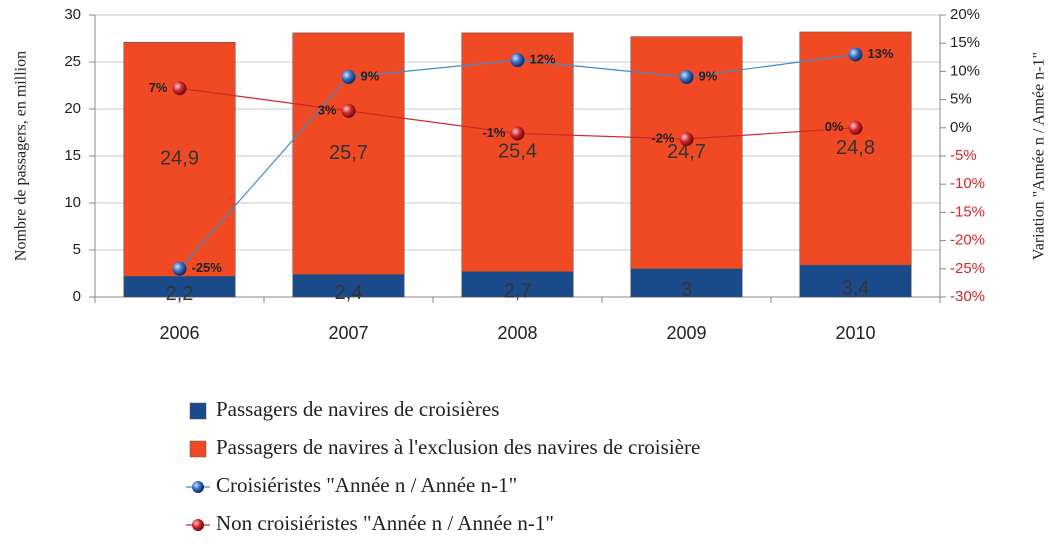 The height and width of the screenshot is (544, 1053). Describe the element at coordinates (663, 138) in the screenshot. I see `point-label: -2%` at that location.